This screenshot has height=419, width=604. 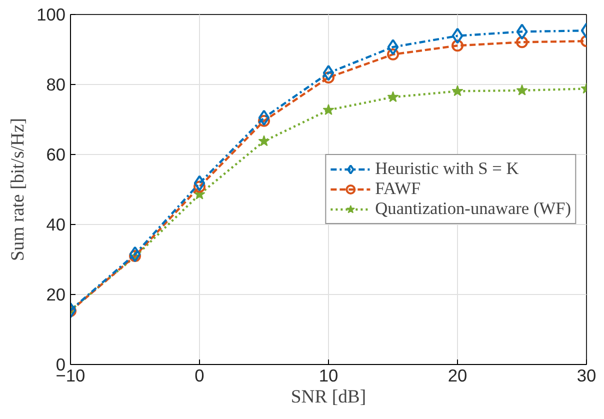 I want to click on y-tick-label: 100, so click(x=51, y=14).